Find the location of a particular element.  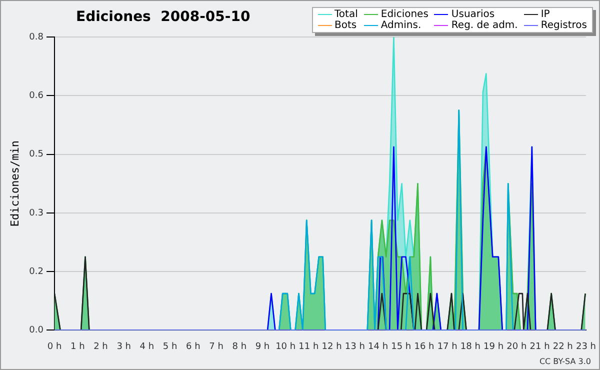

legend-label: IP is located at coordinates (545, 14).